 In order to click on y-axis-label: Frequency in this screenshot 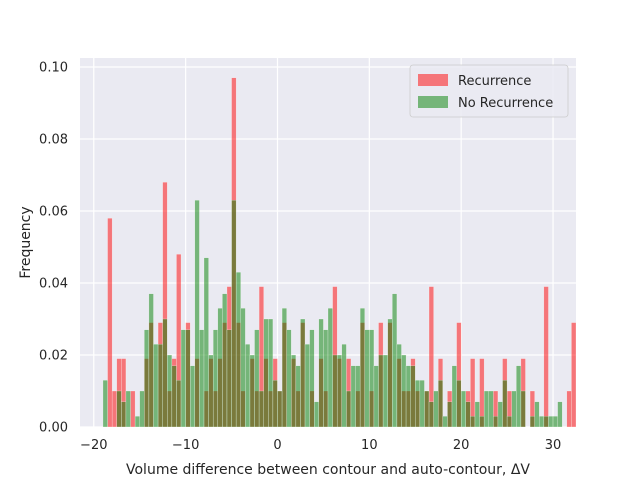, I will do `click(26, 242)`.